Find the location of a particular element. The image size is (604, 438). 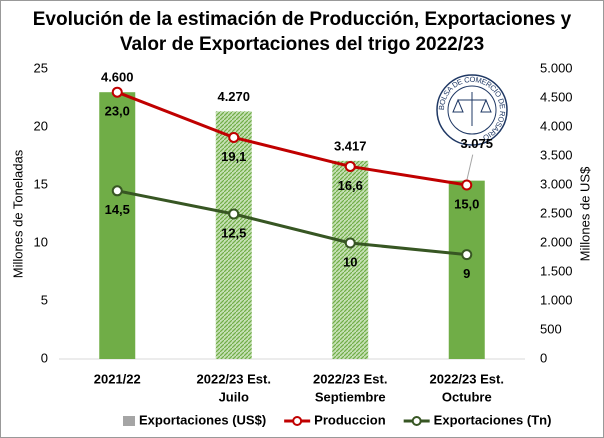

y2-tick-label: 5.000 is located at coordinates (556, 67).